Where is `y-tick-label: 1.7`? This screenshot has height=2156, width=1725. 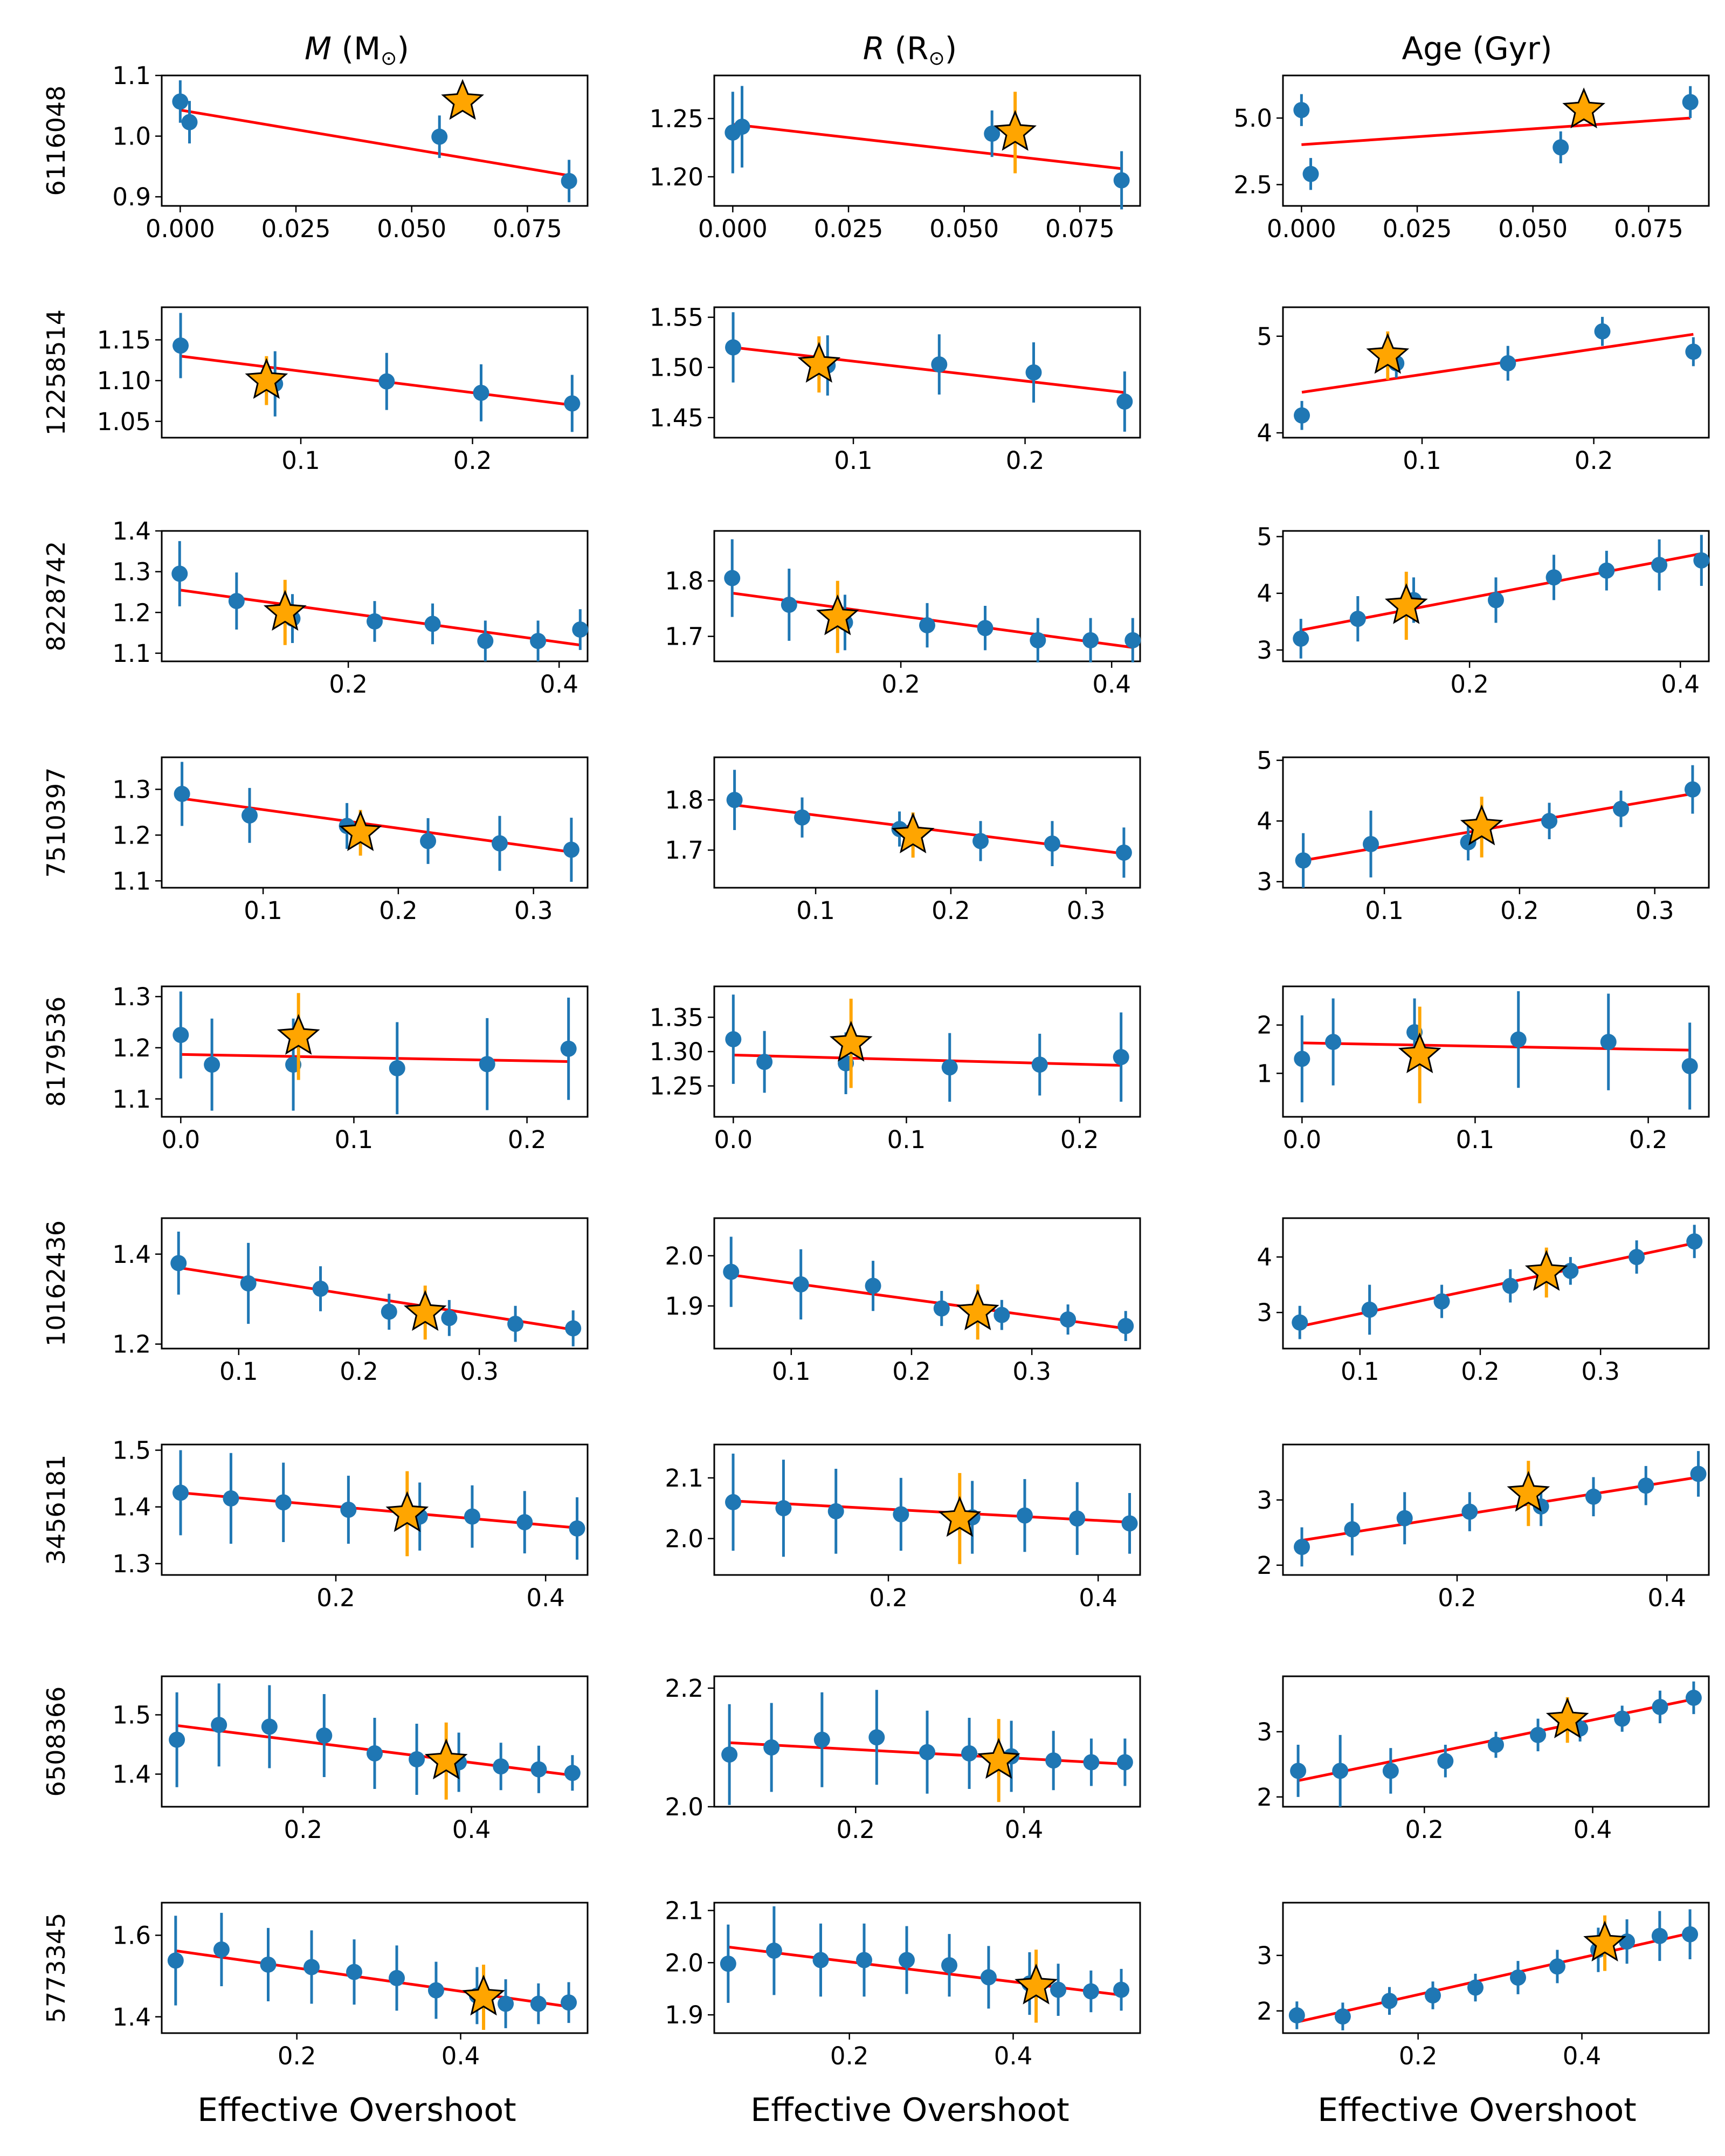 y-tick-label: 1.7 is located at coordinates (684, 851).